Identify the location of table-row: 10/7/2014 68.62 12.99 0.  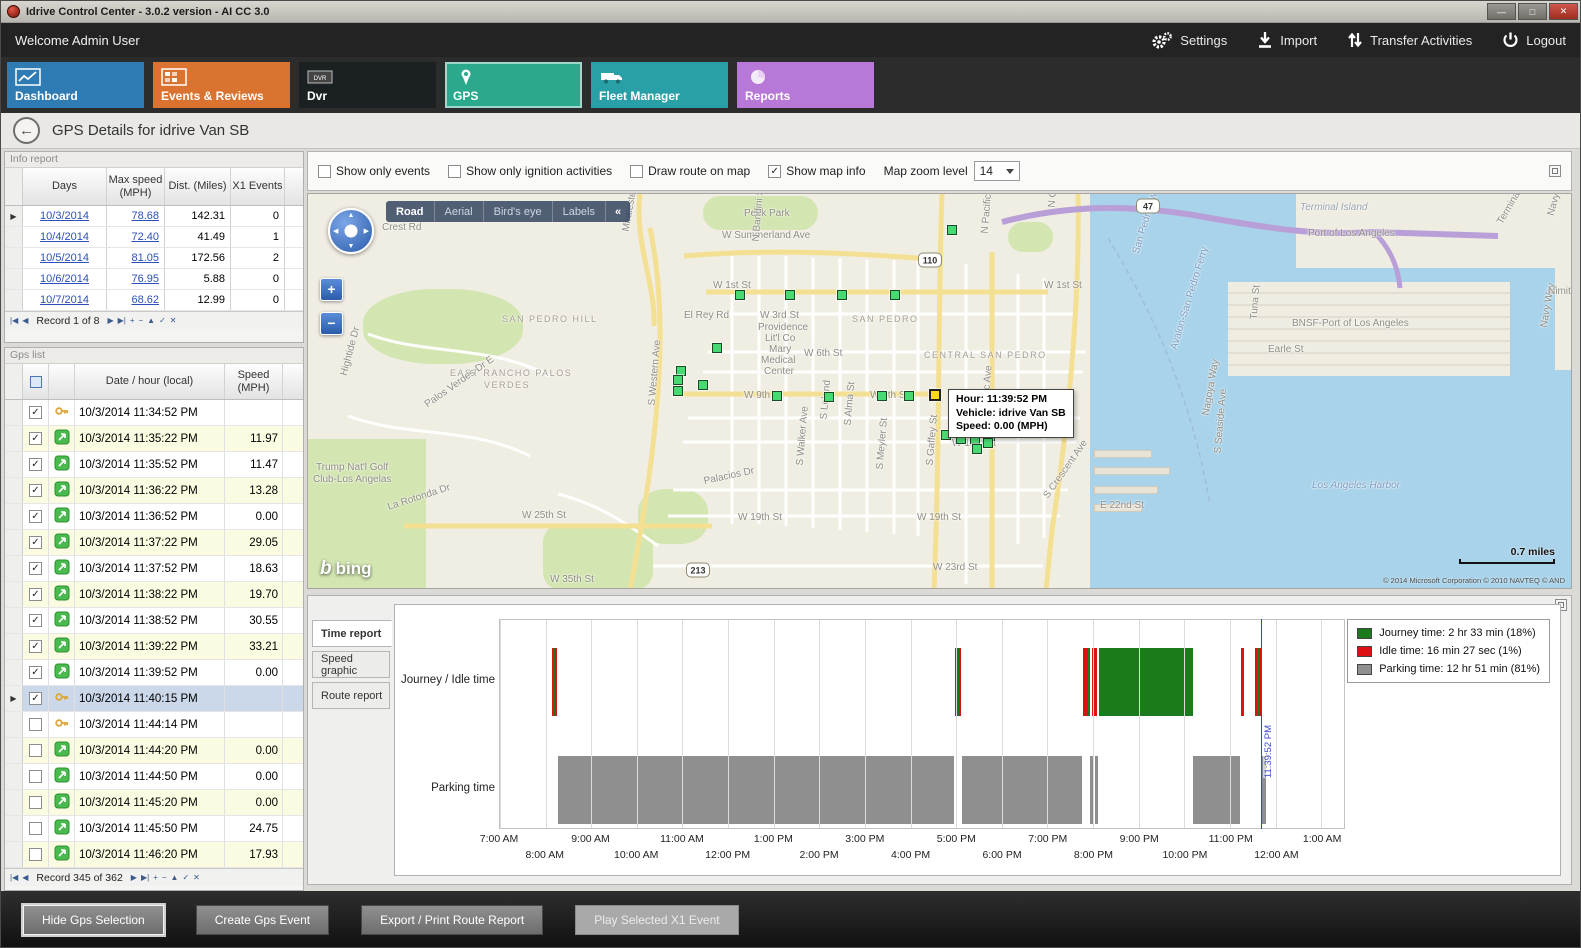
(154, 300).